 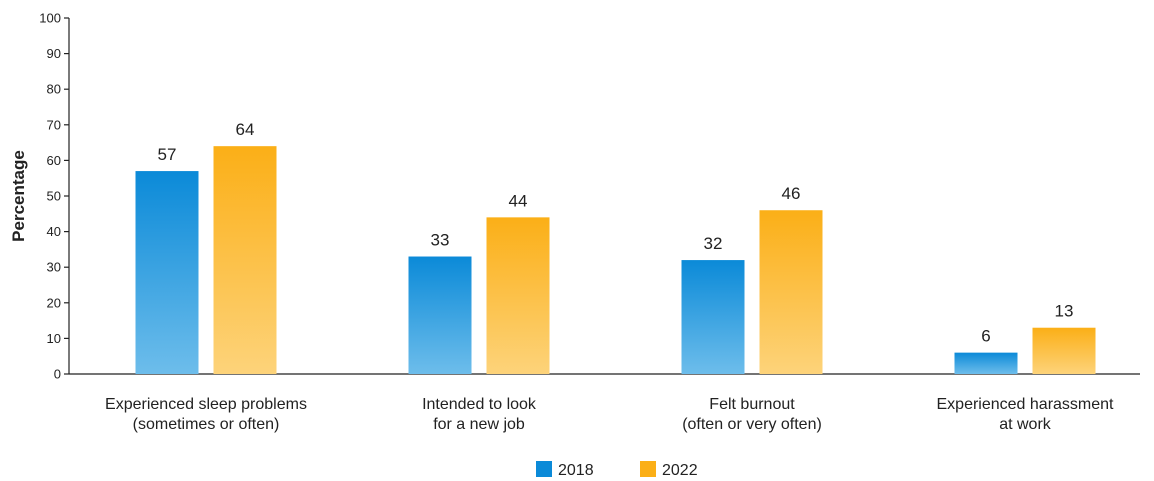 What do you see at coordinates (18, 196) in the screenshot?
I see `y-axis-title: Percentage` at bounding box center [18, 196].